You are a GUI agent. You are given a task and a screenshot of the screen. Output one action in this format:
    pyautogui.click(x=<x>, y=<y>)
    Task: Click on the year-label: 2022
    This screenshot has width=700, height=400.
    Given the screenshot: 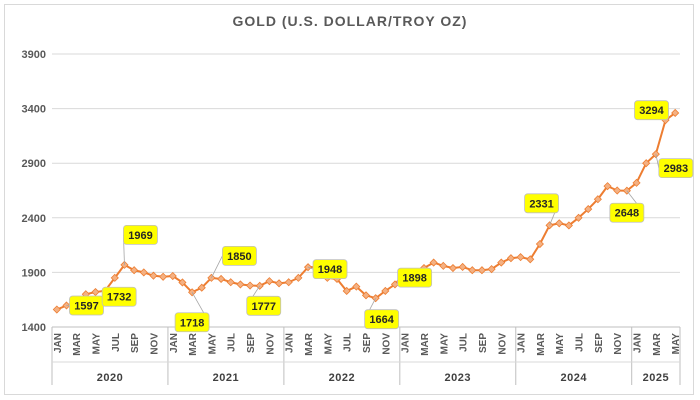 What is the action you would take?
    pyautogui.click(x=342, y=378)
    